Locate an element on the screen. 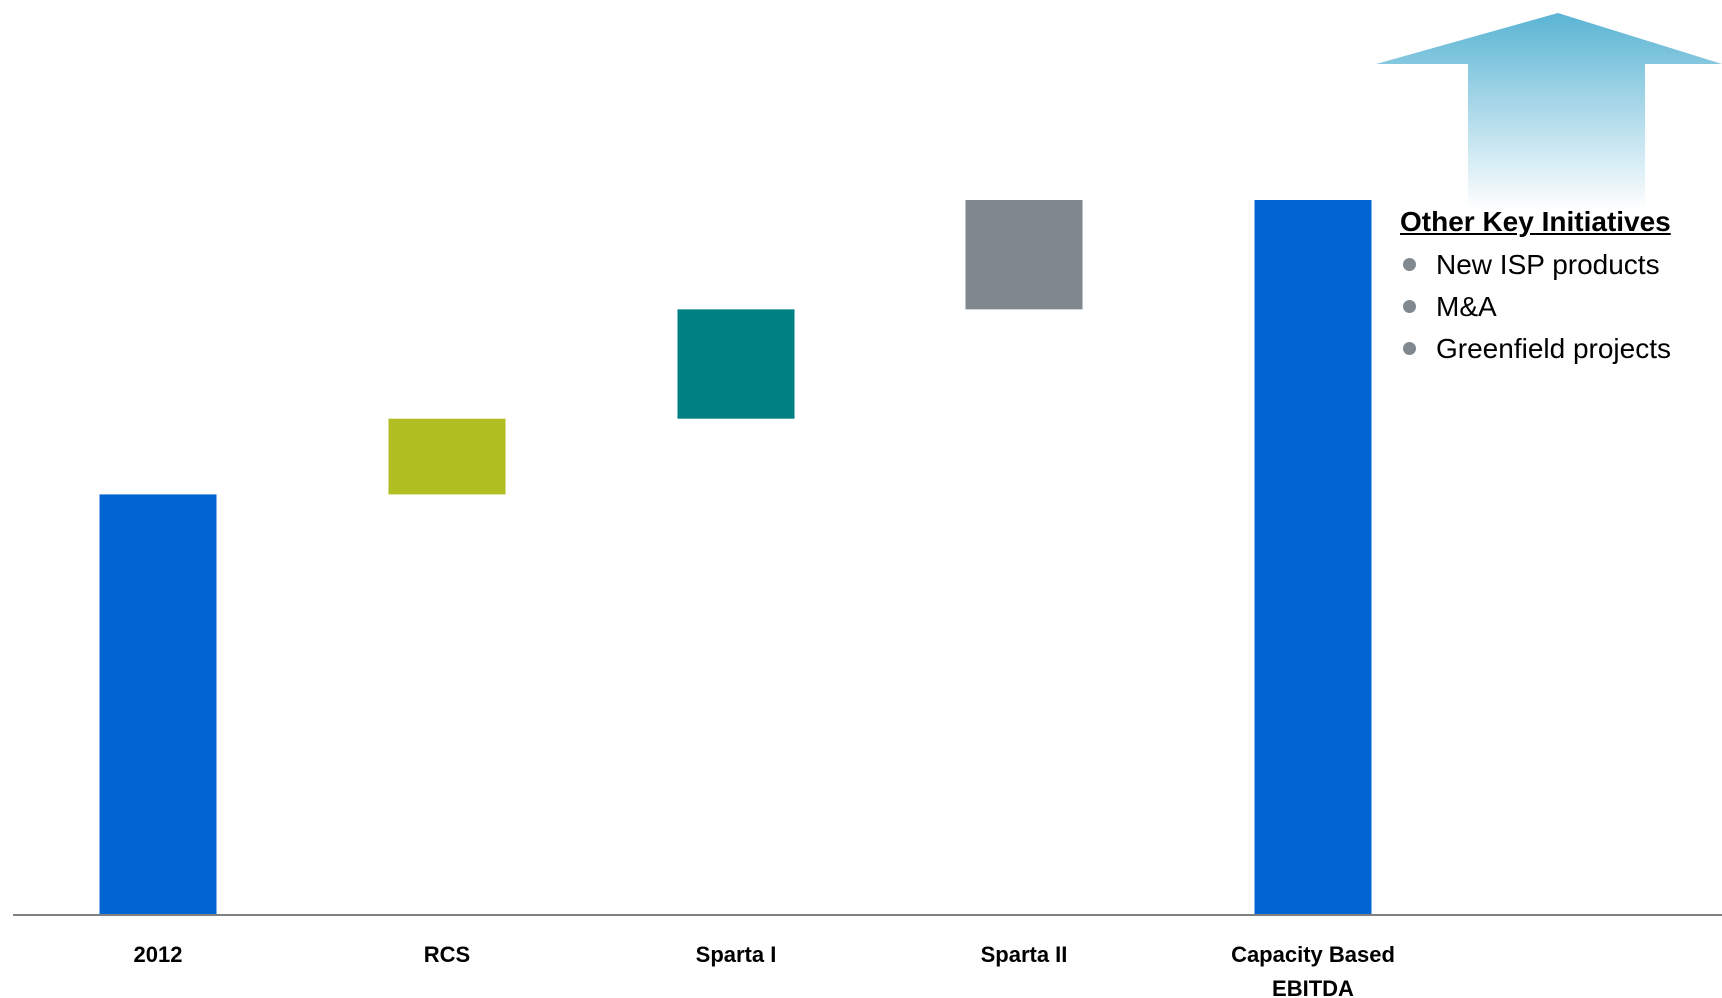  bar-sparta-i is located at coordinates (736, 364).